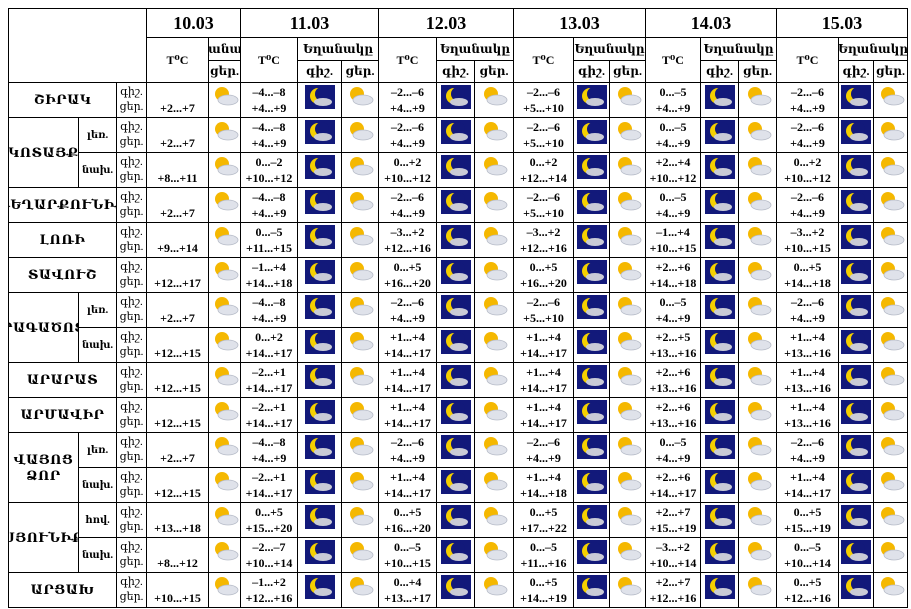 Image resolution: width=911 pixels, height=609 pixels. What do you see at coordinates (543, 520) in the screenshot?
I see `temp-cell: 0...+5 +17...+22` at bounding box center [543, 520].